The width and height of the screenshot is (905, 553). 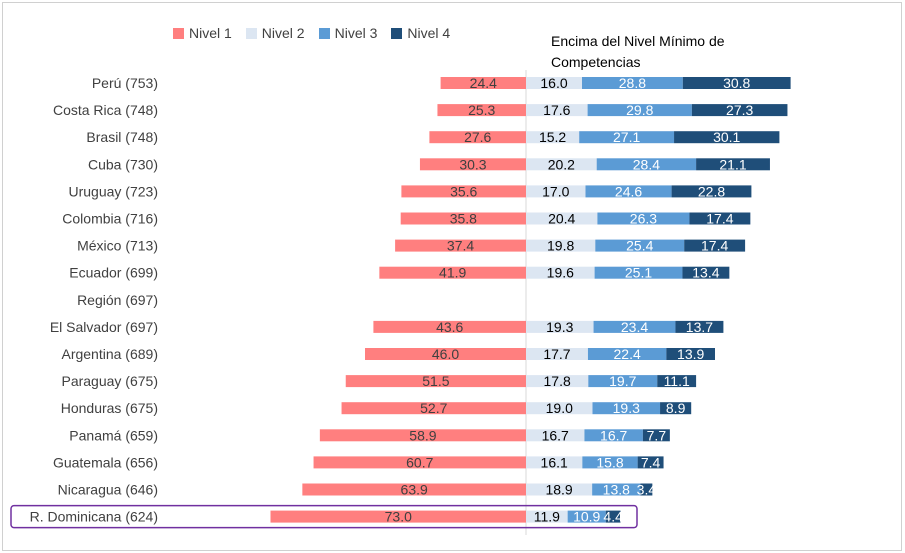 What do you see at coordinates (123, 164) in the screenshot?
I see `category-label-cuba-730: Cuba (730)` at bounding box center [123, 164].